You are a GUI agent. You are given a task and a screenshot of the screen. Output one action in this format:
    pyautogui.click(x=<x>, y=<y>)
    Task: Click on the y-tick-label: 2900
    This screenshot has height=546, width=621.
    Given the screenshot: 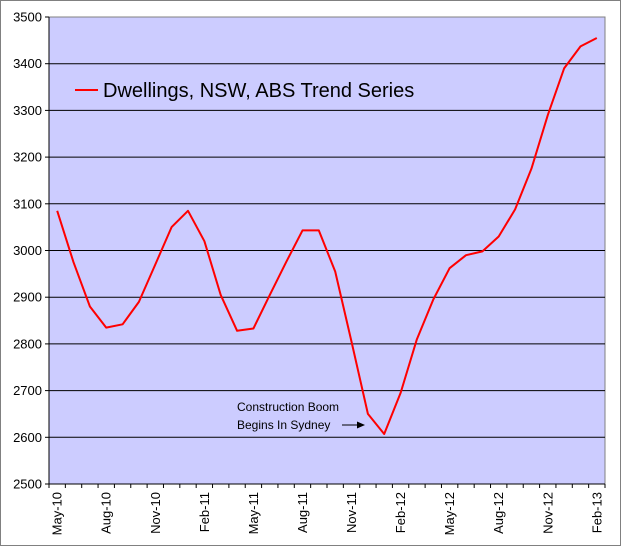 What is the action you would take?
    pyautogui.click(x=27, y=297)
    